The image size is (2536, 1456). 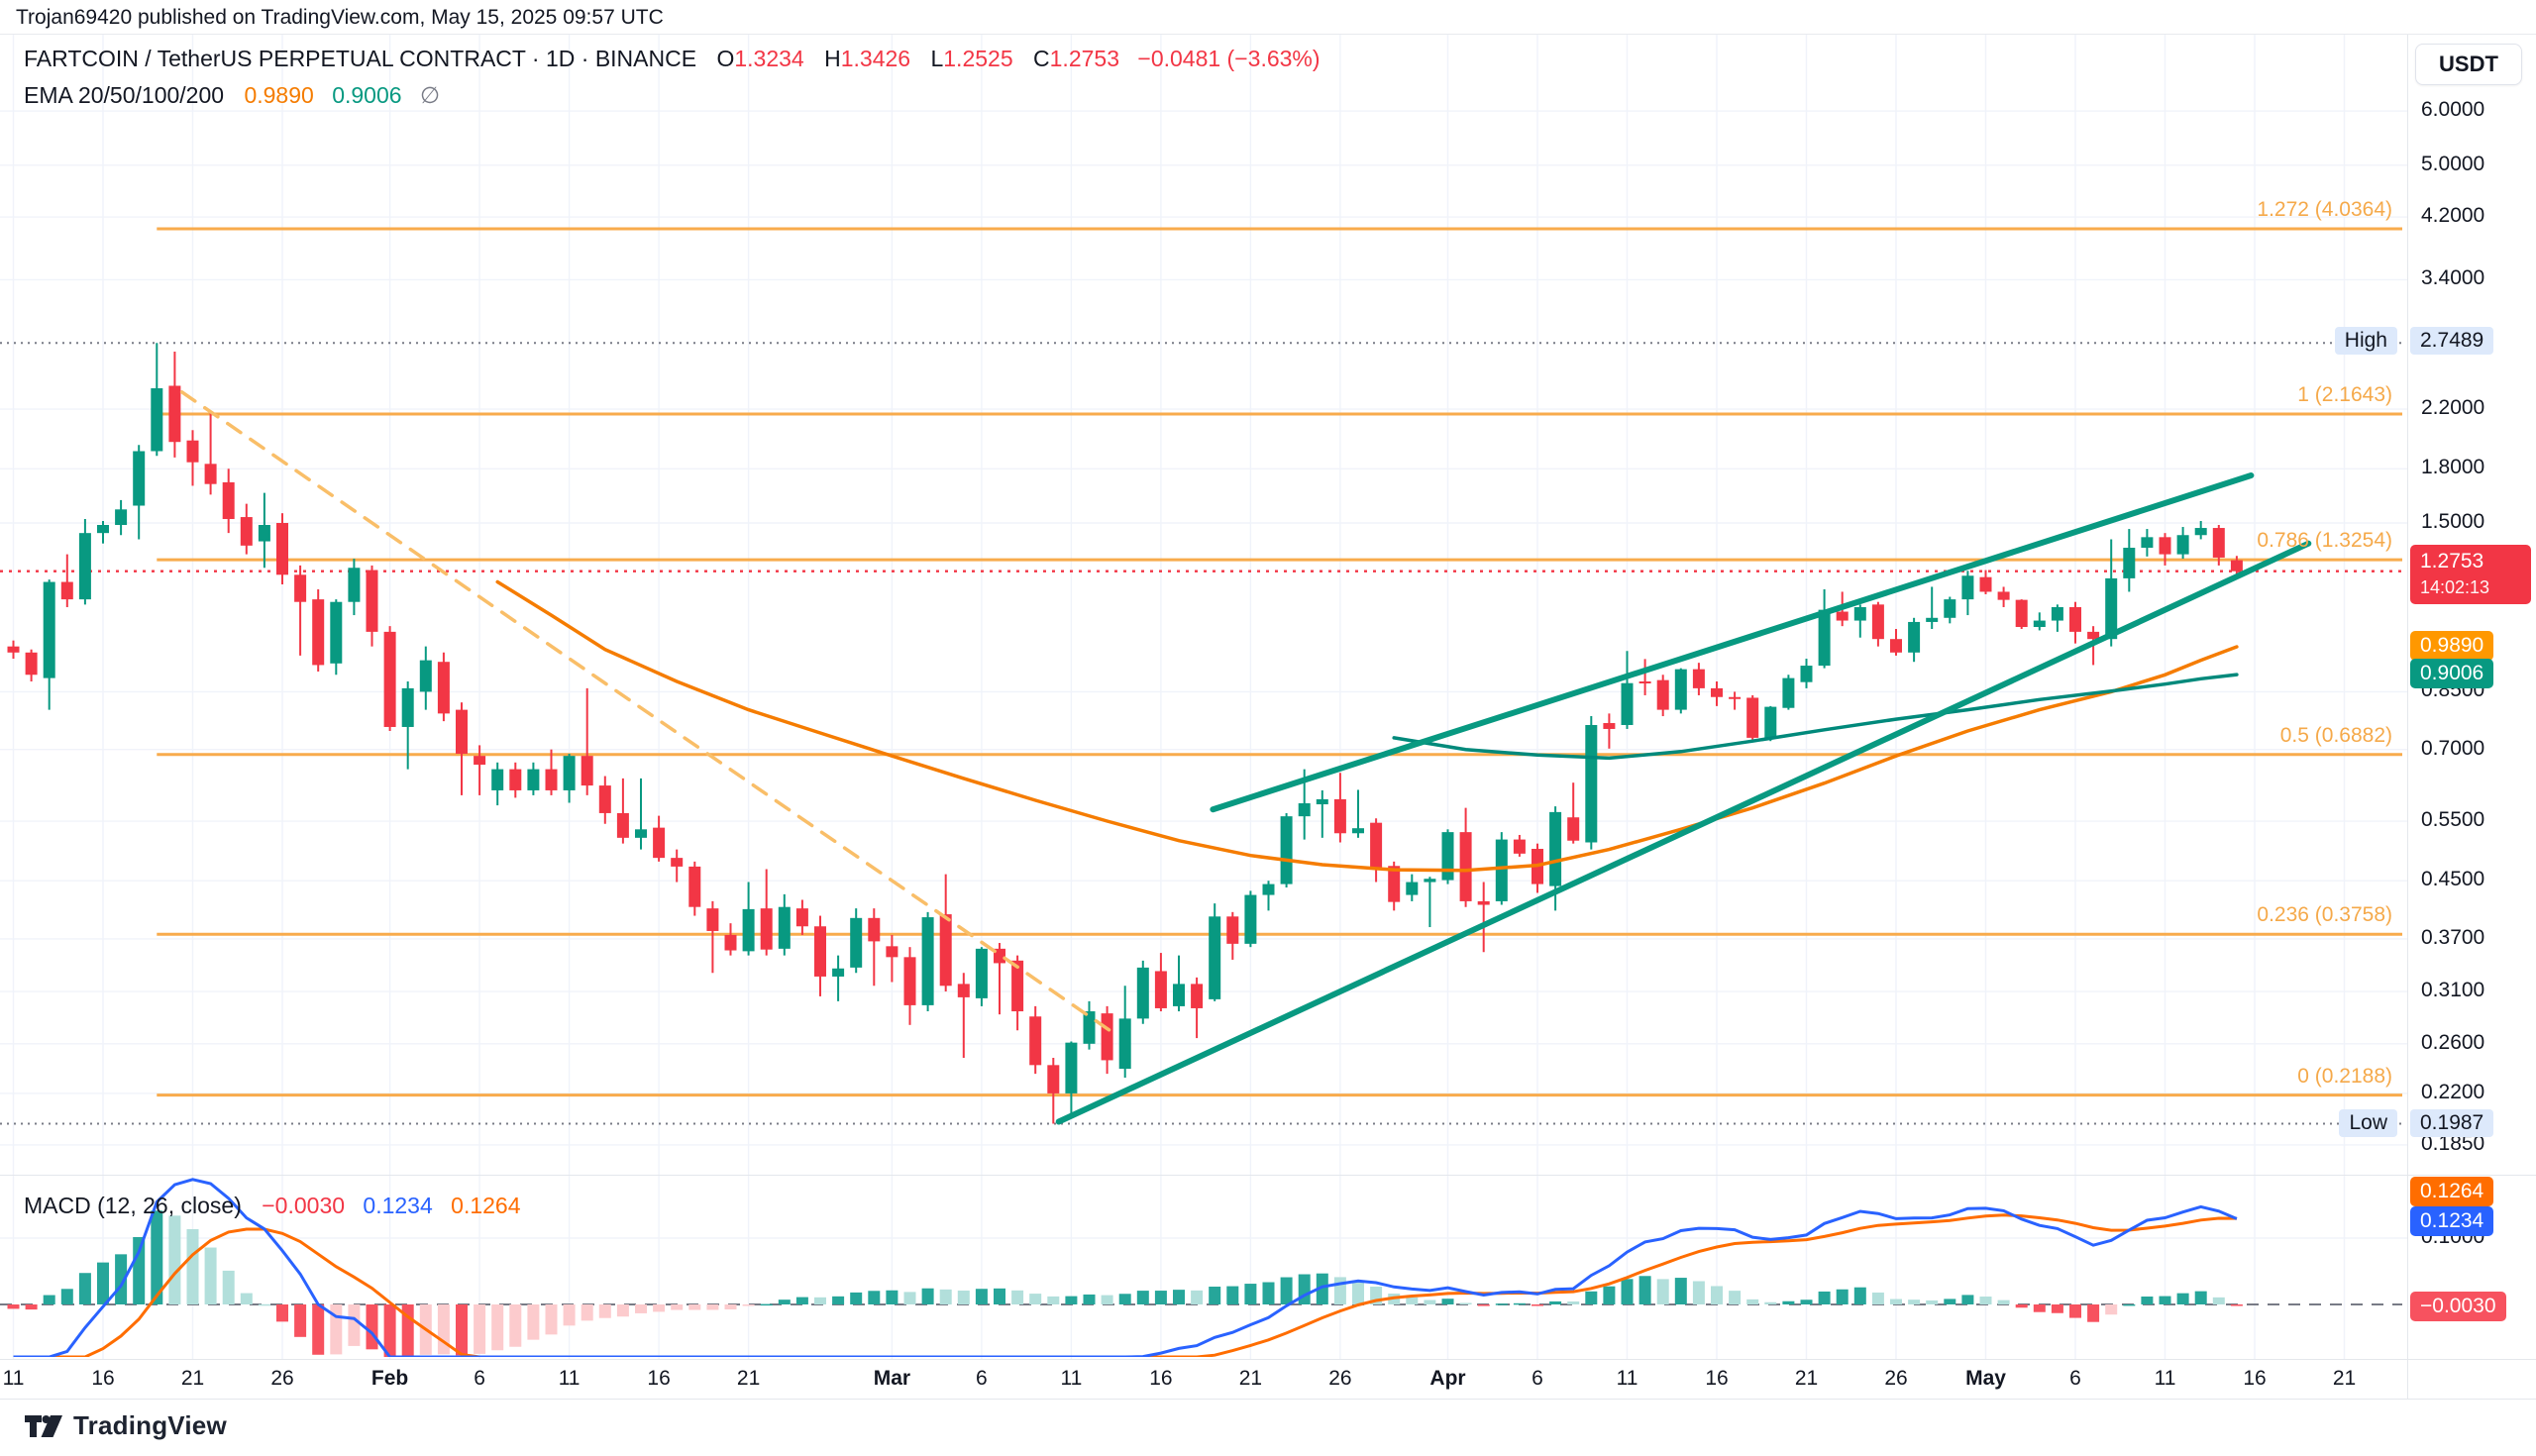 What do you see at coordinates (2324, 209) in the screenshot?
I see `fib-level-label: 1.272 (4.0364)` at bounding box center [2324, 209].